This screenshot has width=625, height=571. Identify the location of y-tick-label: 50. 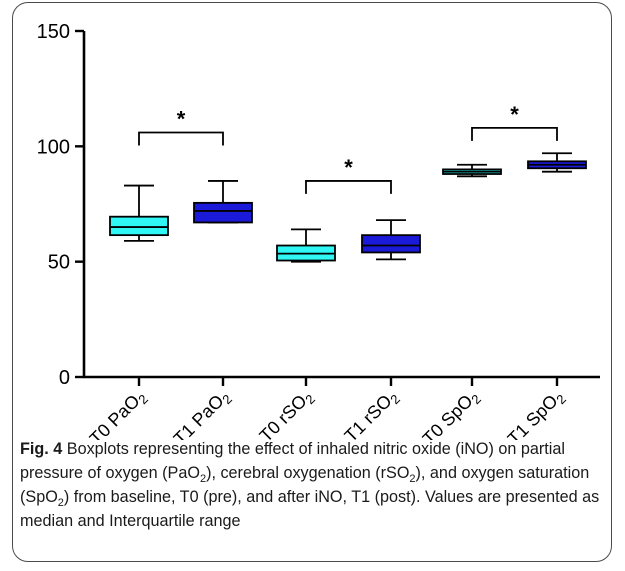
(59, 263).